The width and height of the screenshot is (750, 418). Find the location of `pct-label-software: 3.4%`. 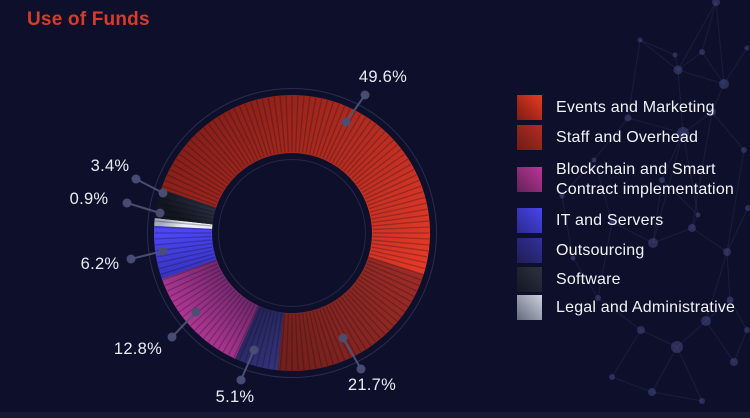

pct-label-software: 3.4% is located at coordinates (110, 166).